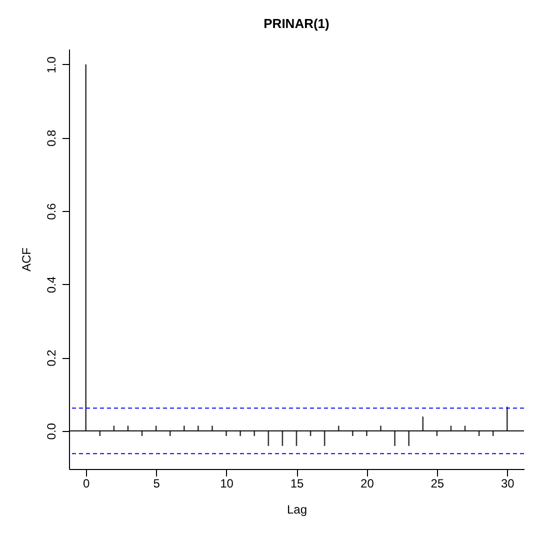 The width and height of the screenshot is (539, 542). What do you see at coordinates (297, 509) in the screenshot?
I see `x-axis-title: Lag` at bounding box center [297, 509].